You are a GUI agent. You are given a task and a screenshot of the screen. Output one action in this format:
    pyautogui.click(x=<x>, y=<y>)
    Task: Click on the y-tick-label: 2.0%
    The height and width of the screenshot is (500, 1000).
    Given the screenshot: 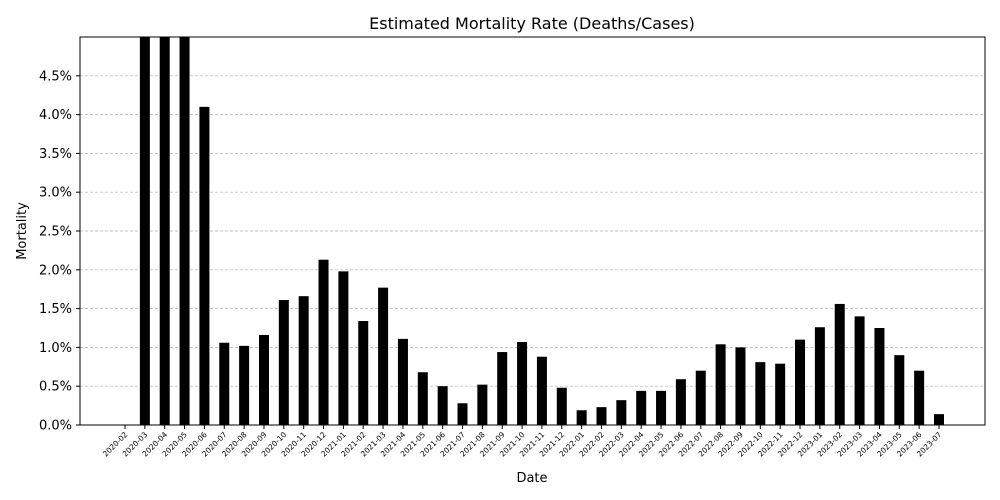 What is the action you would take?
    pyautogui.click(x=55, y=270)
    